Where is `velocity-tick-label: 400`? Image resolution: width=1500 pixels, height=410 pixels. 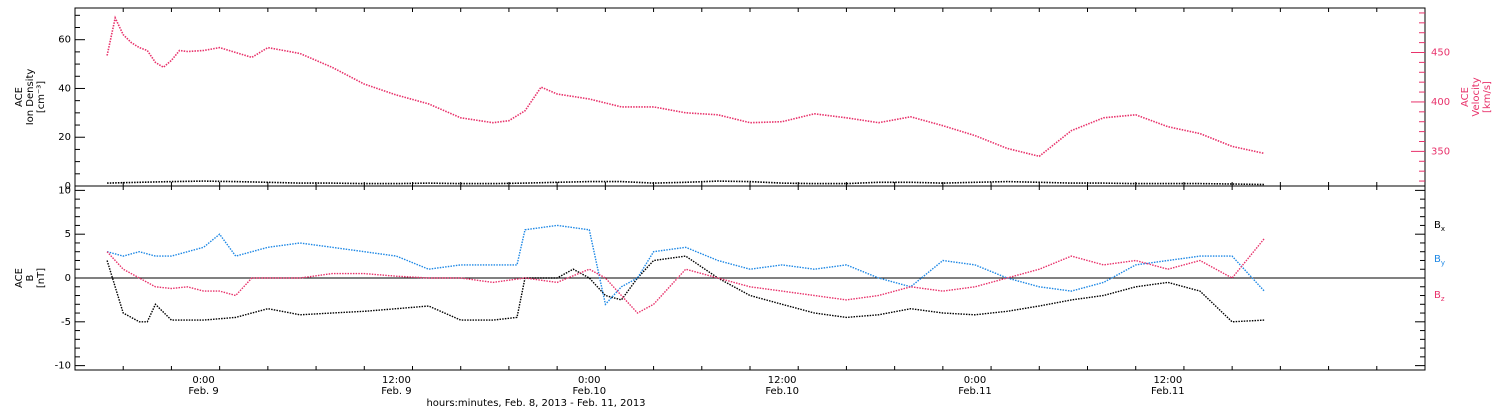
velocity-tick-label: 400 is located at coordinates (1440, 102).